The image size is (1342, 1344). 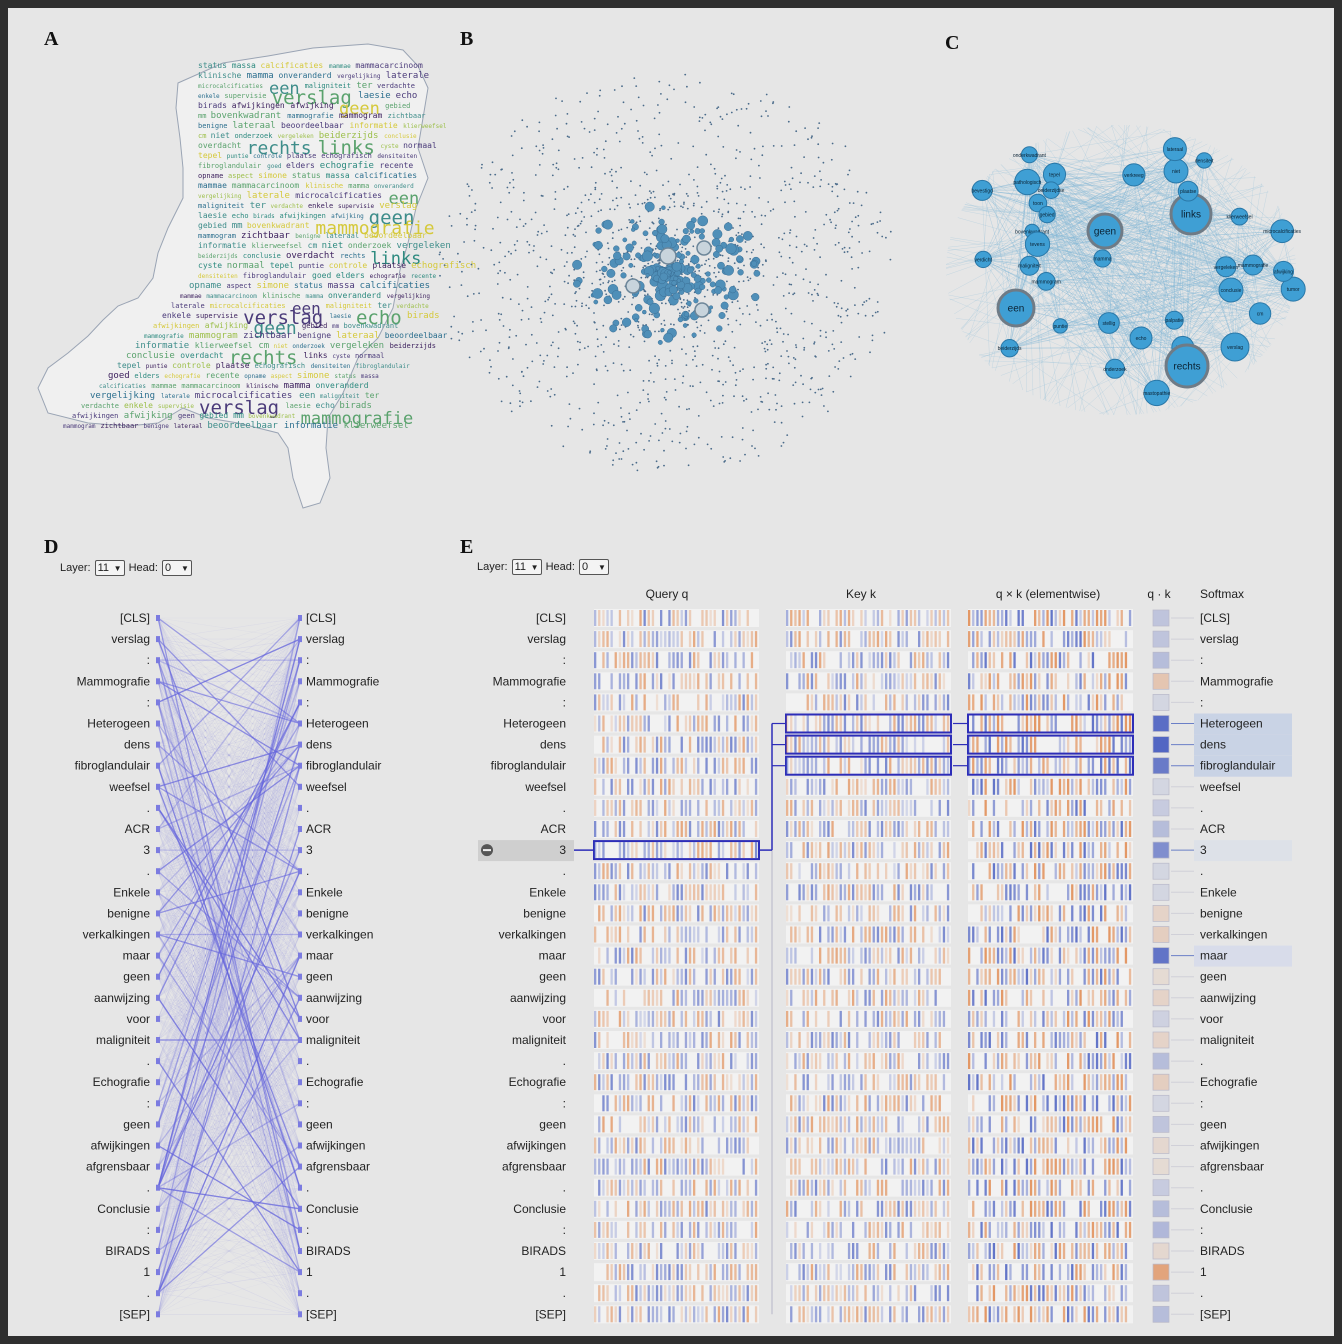 I want to click on neuron-token-left: [CLS], so click(x=551, y=618).